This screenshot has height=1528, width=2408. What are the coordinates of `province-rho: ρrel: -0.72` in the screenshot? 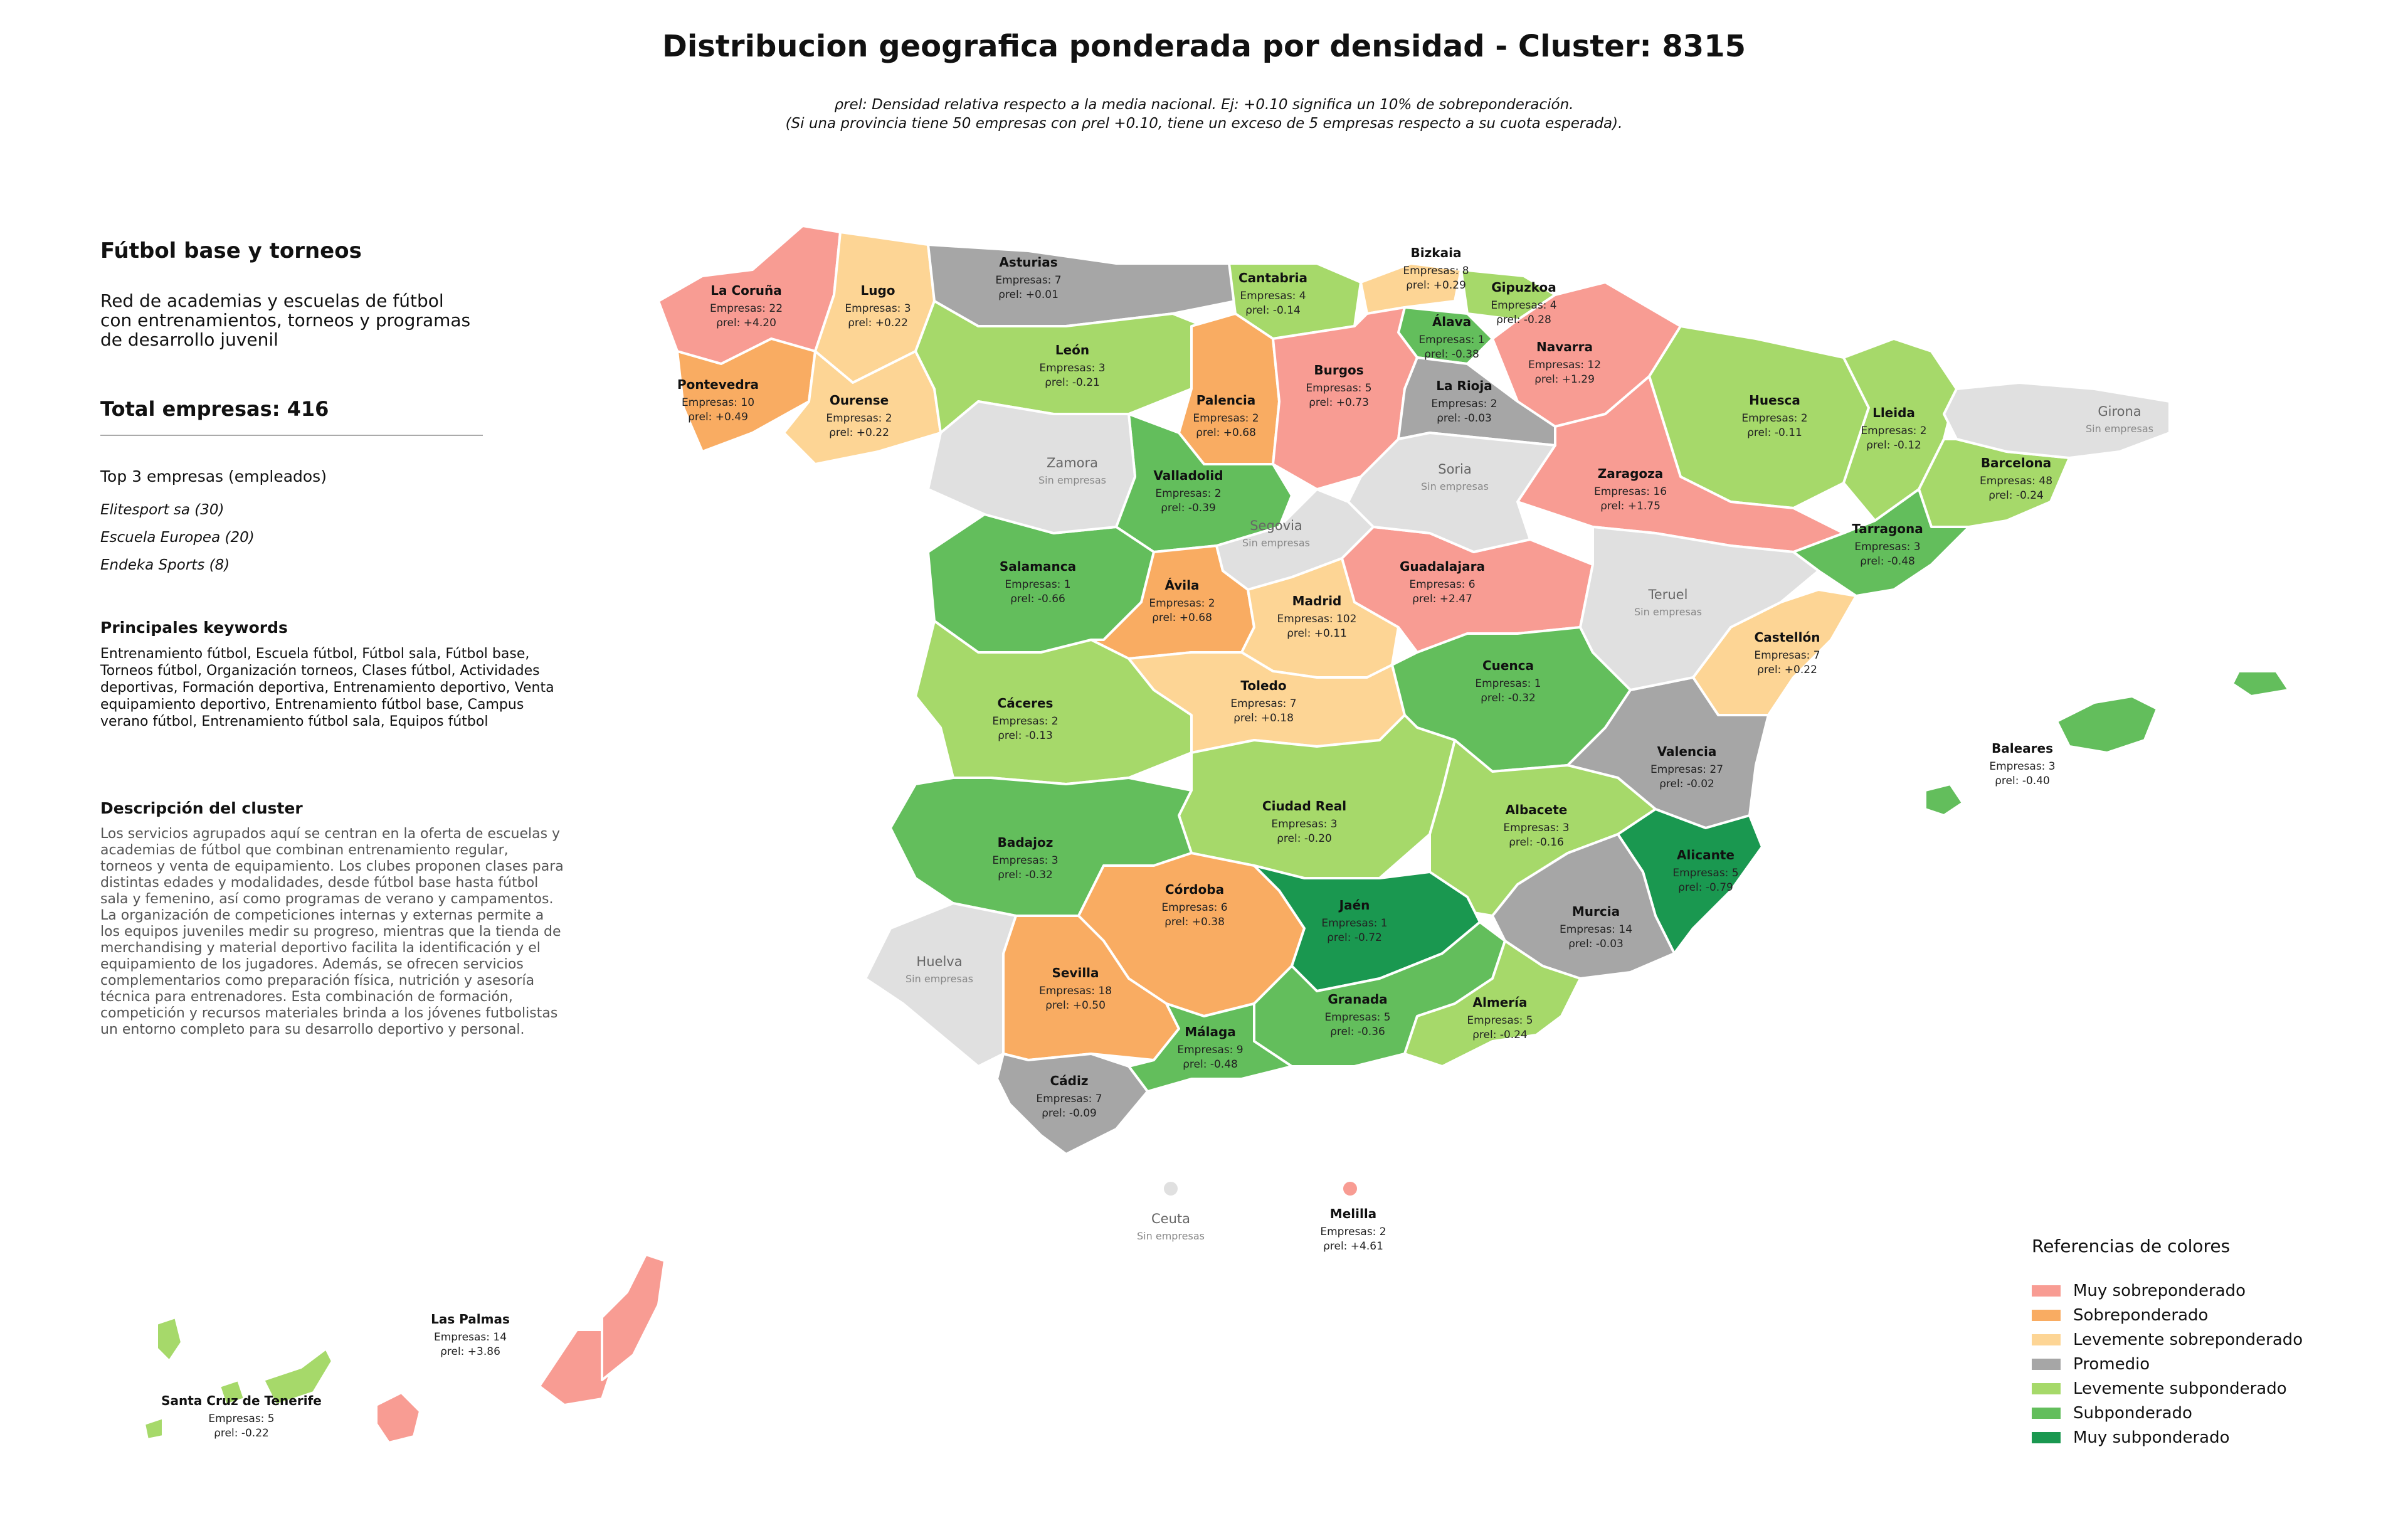 It's located at (1354, 937).